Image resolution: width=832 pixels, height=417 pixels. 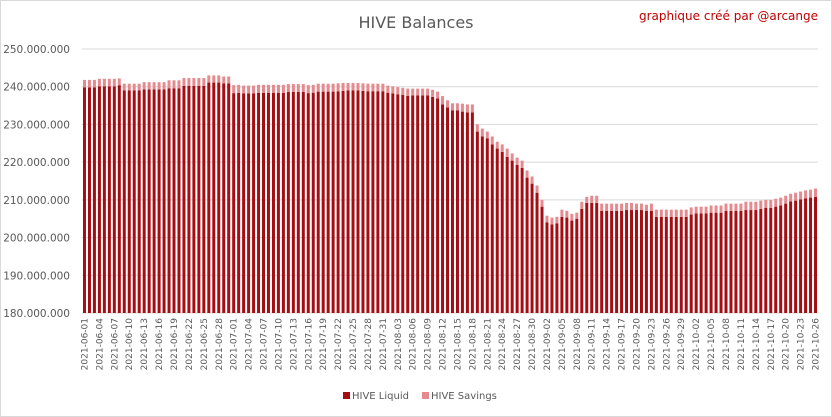 What do you see at coordinates (369, 344) in the screenshot?
I see `x-tick-label: 2021-07-28` at bounding box center [369, 344].